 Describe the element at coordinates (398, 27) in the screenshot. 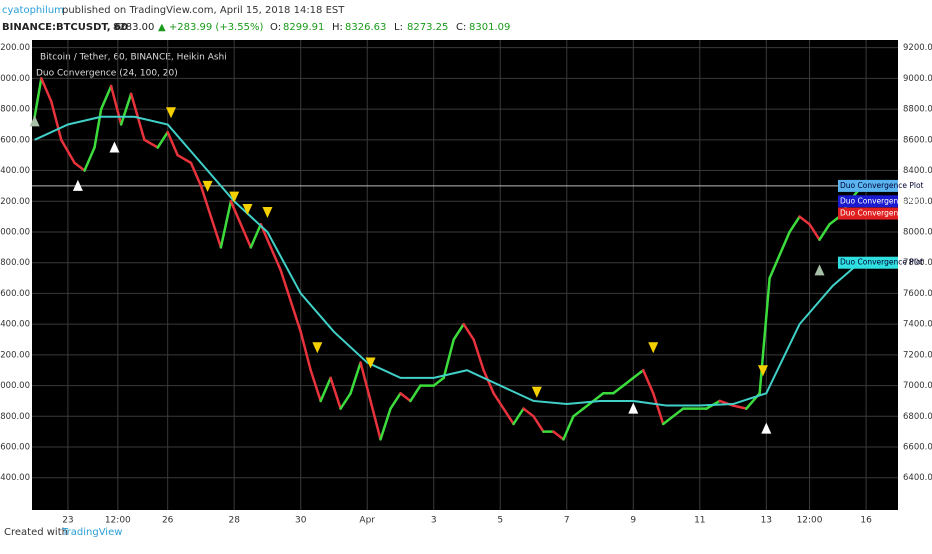

I see `ohlc-key: L:` at that location.